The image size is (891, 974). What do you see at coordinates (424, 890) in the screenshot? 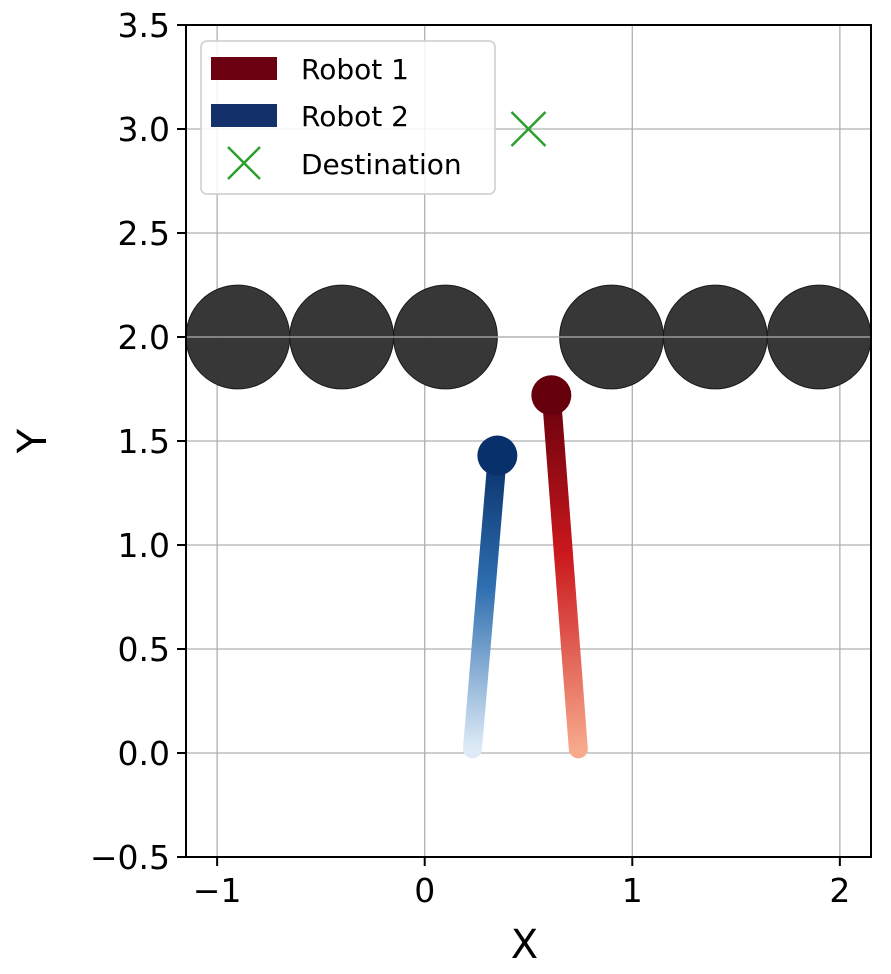
I see `x-tick-label: 0` at bounding box center [424, 890].